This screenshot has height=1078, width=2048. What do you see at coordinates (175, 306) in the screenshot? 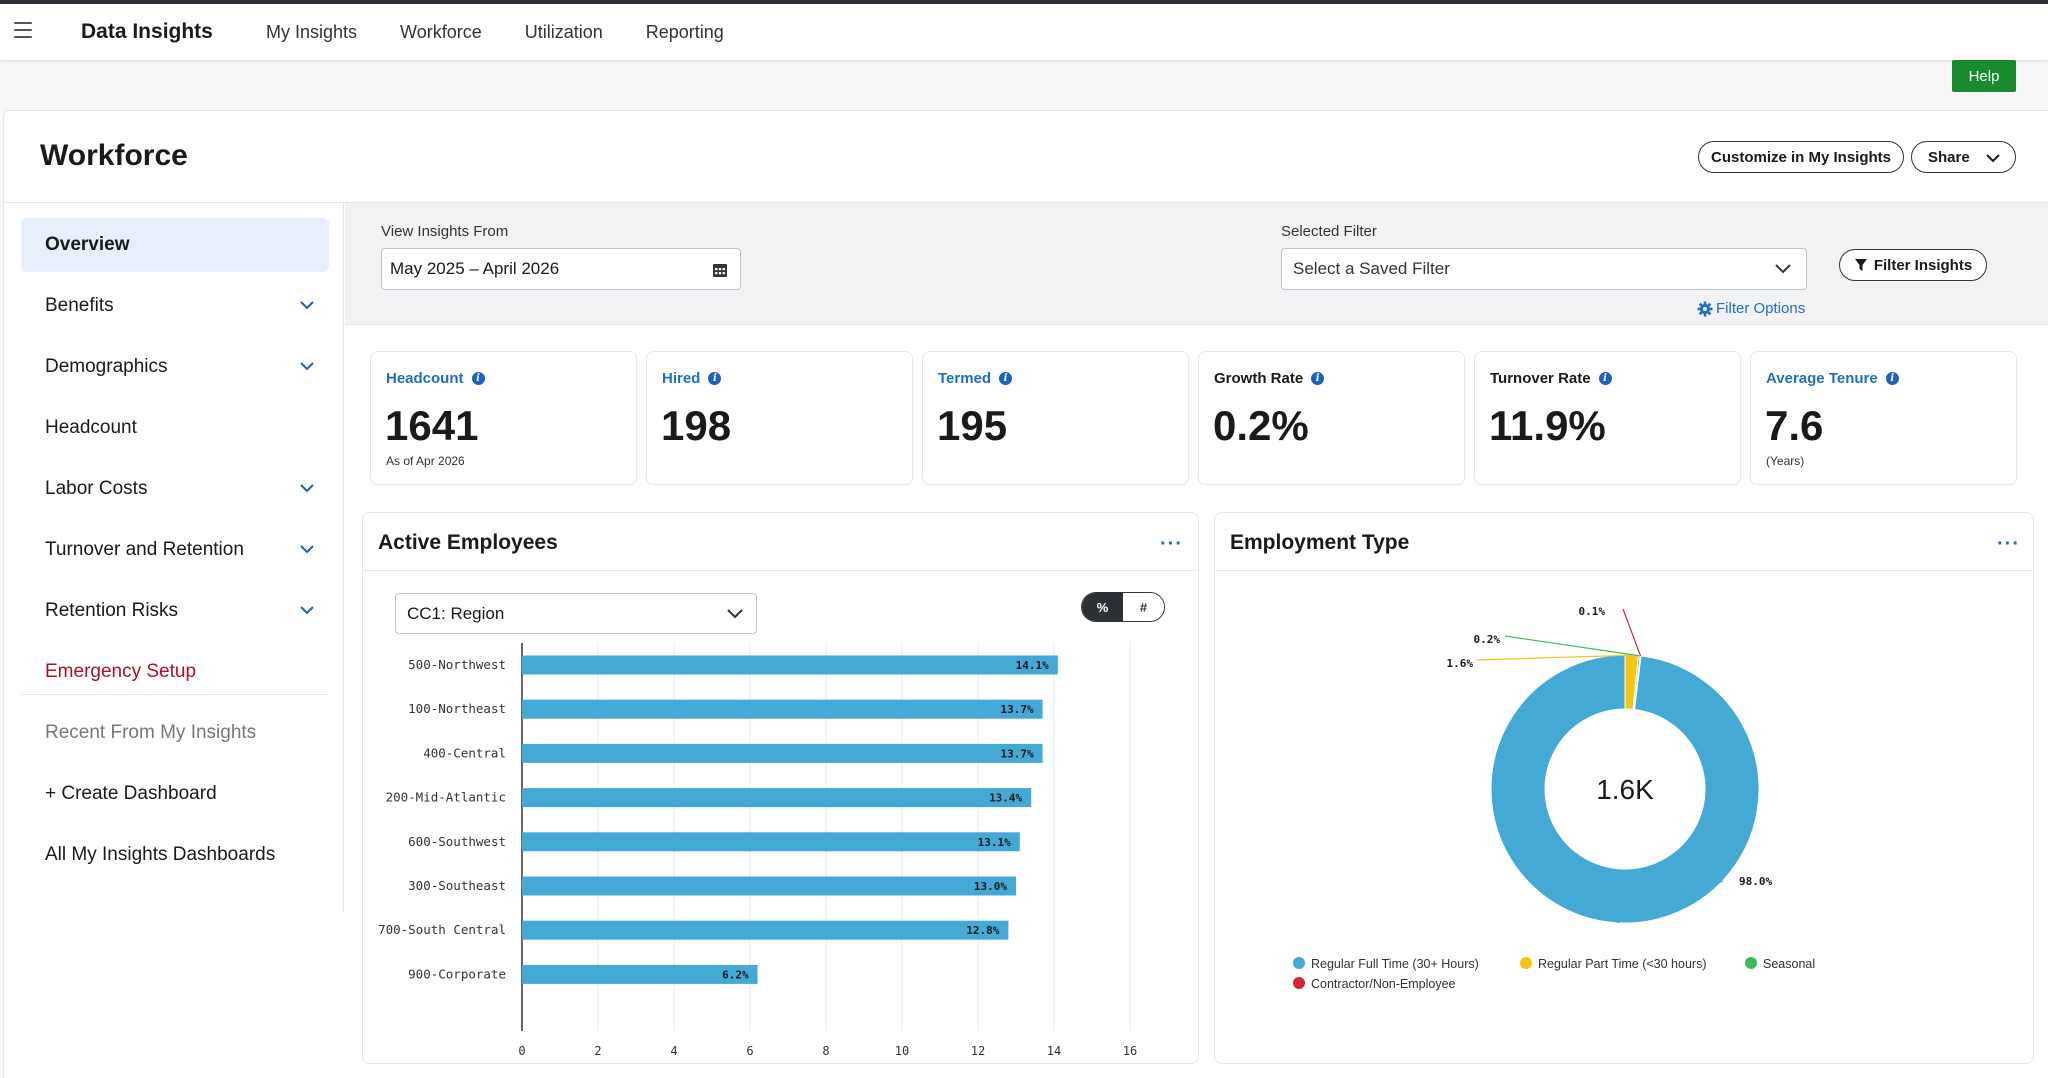
I see `sidebar-item-benefits: Benefits` at bounding box center [175, 306].